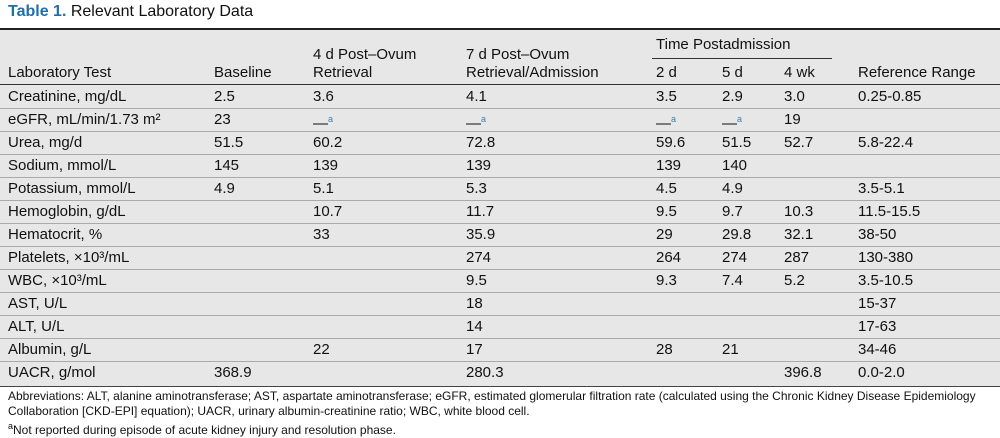  What do you see at coordinates (328, 211) in the screenshot?
I see `cell: 10.7` at bounding box center [328, 211].